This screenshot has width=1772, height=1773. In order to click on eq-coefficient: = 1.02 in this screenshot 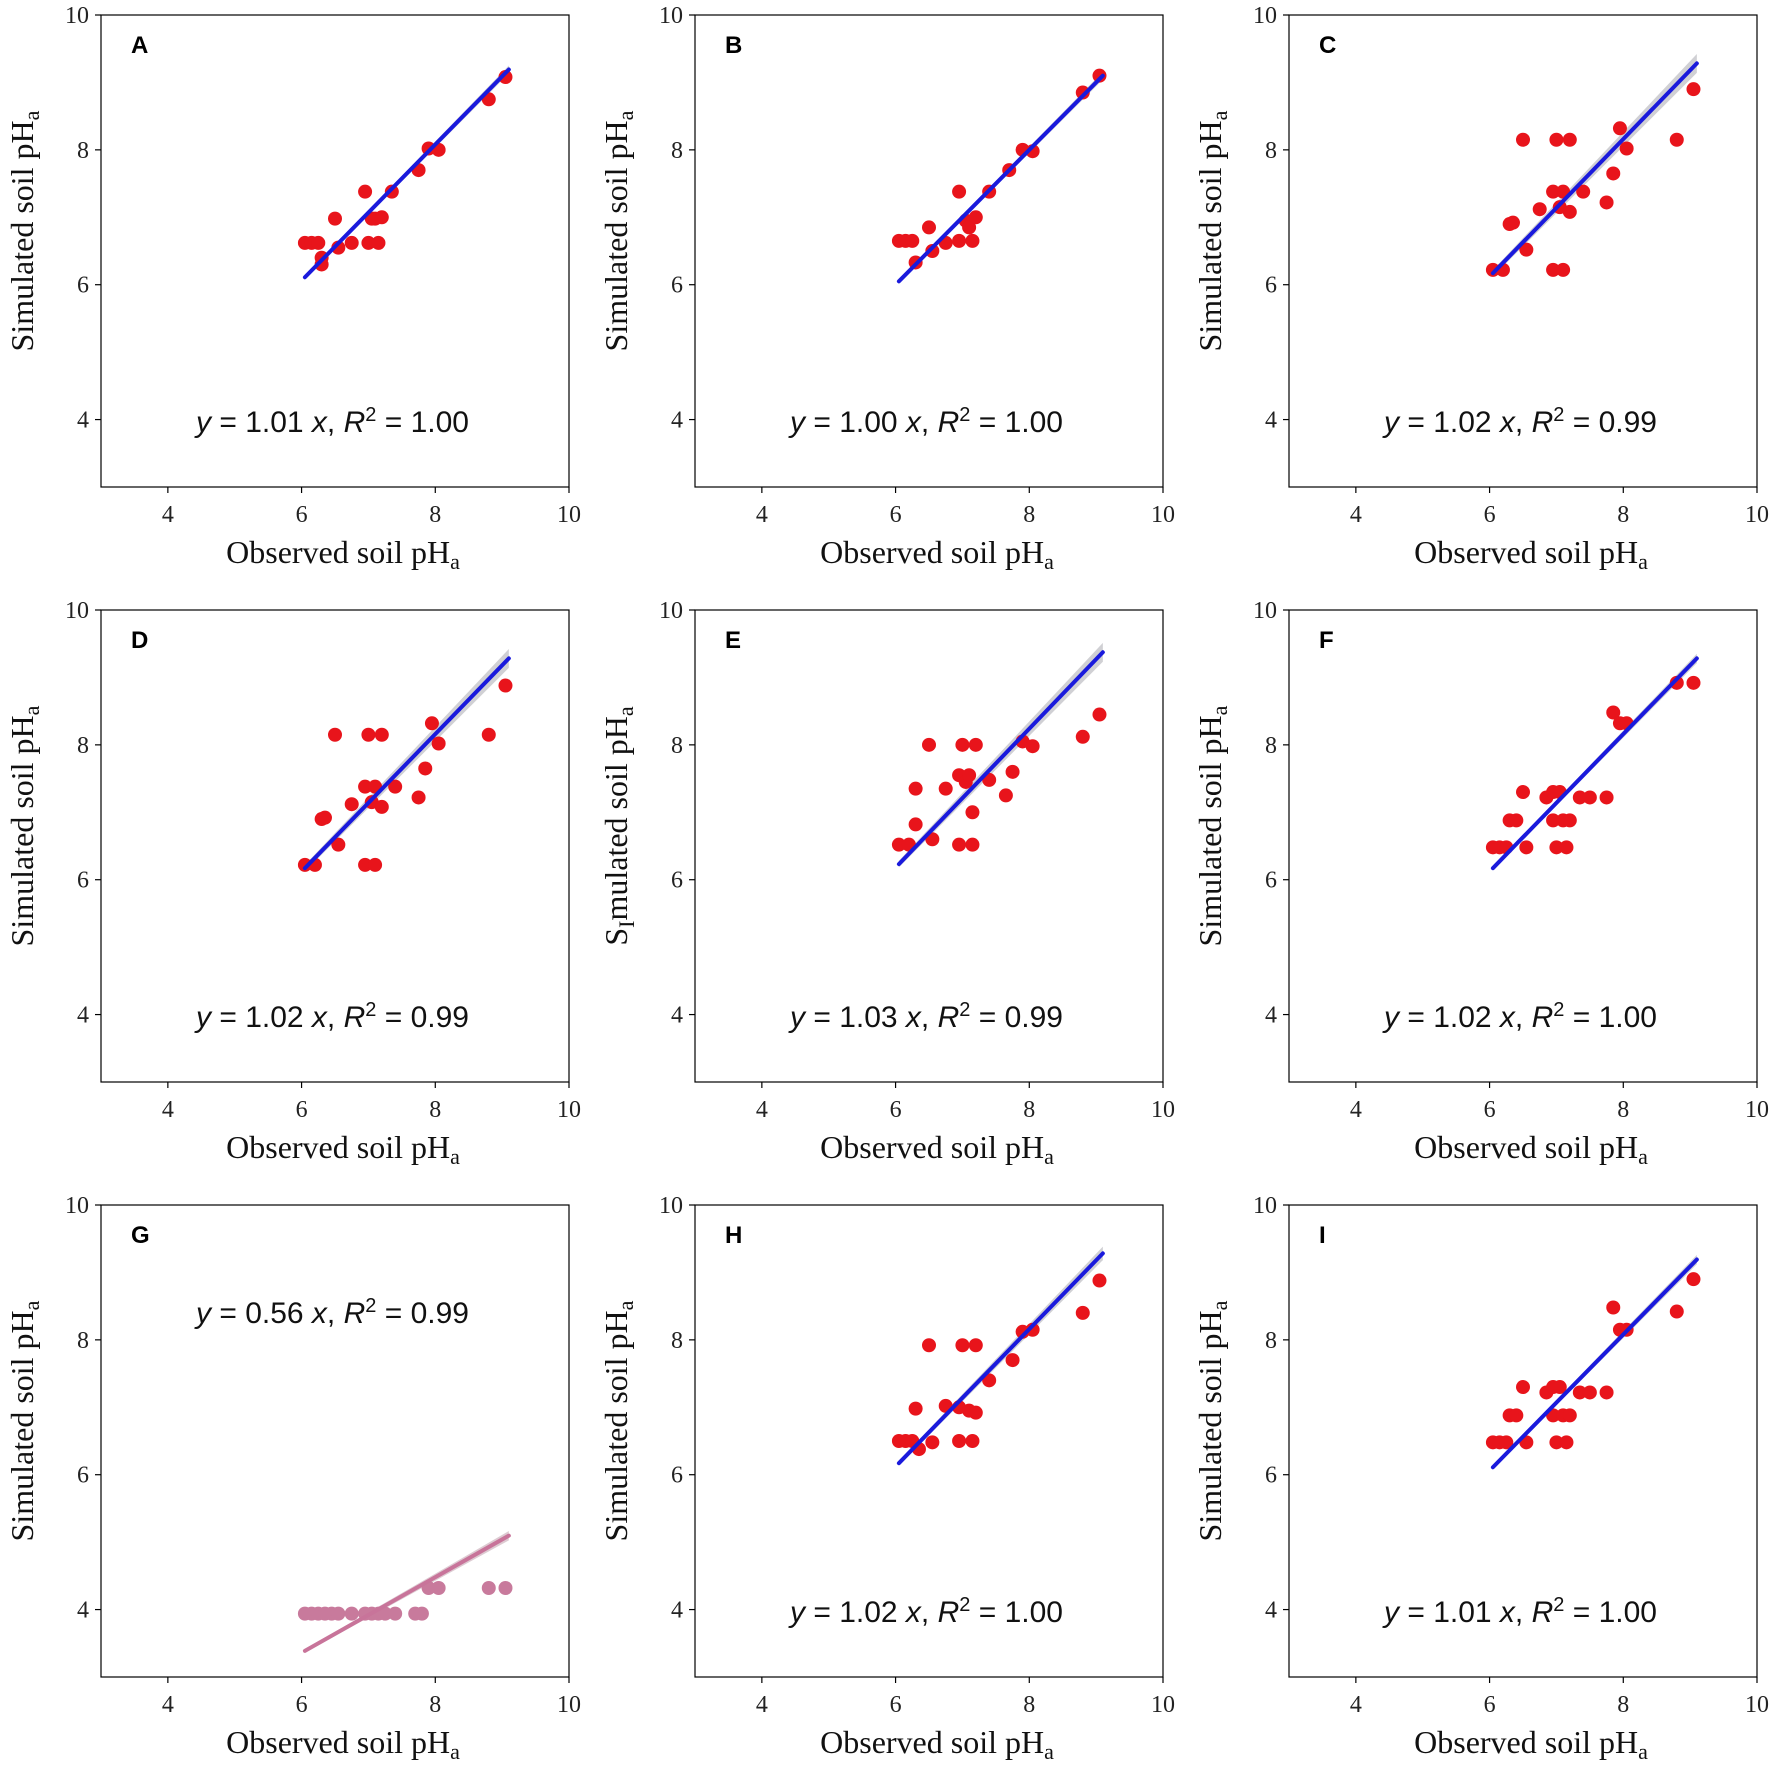, I will do `click(1449, 1017)`.